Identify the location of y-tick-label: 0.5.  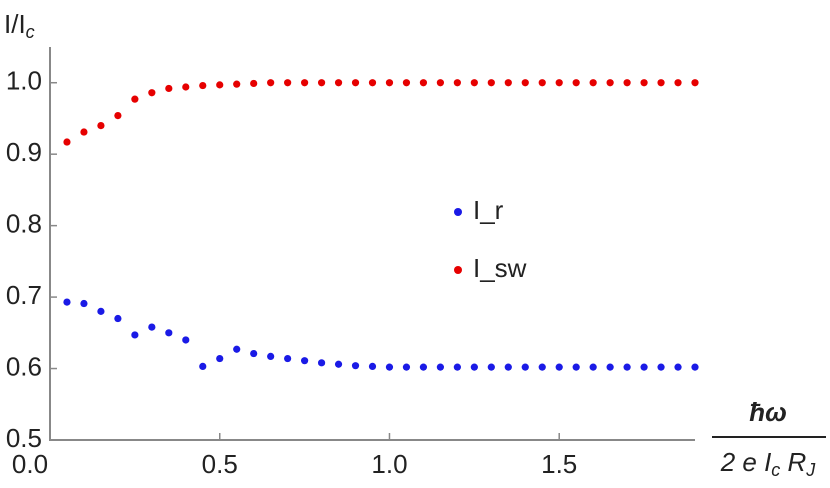
(24, 438).